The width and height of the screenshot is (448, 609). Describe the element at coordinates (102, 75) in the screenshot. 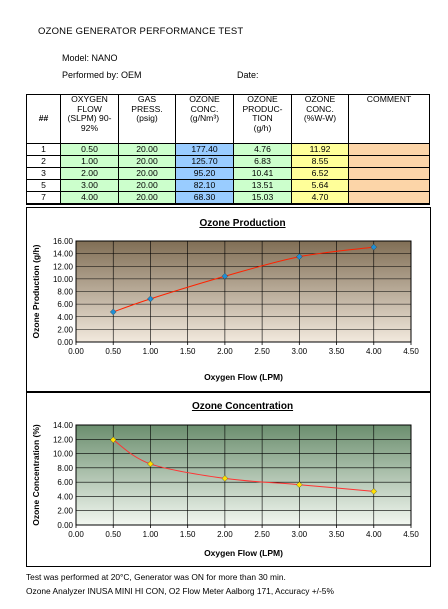

I see `performed-by-label: Performed by: OEM` at that location.